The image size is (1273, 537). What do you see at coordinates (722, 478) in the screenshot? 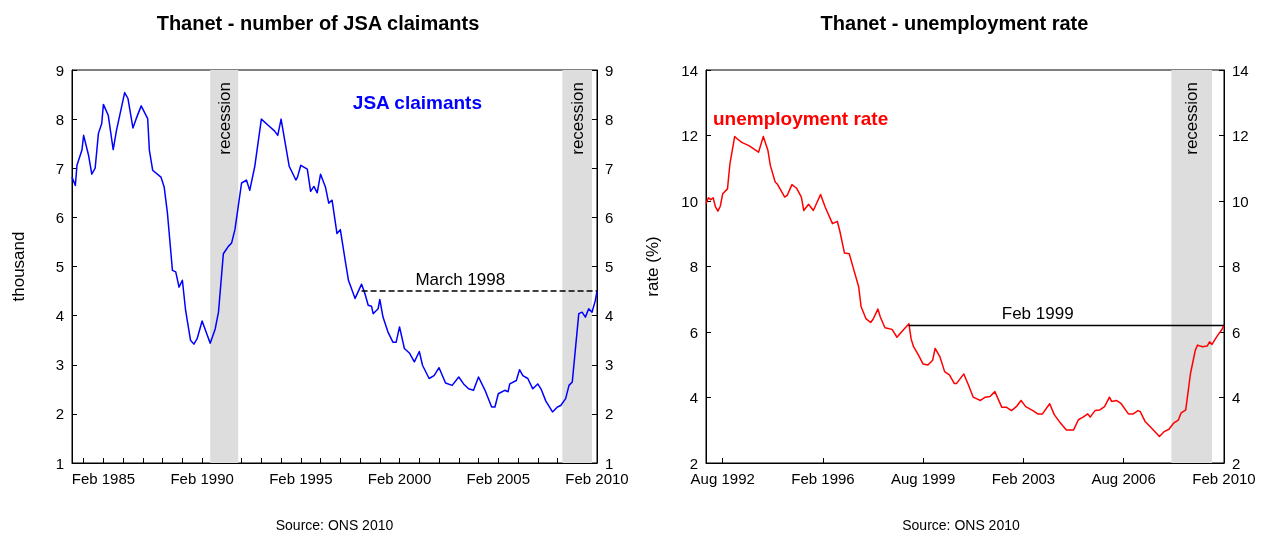
I see `x-tick-label: Aug 1992` at bounding box center [722, 478].